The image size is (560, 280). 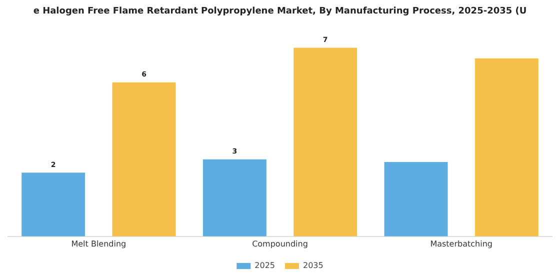 I want to click on legend-label: 2035, so click(x=313, y=265).